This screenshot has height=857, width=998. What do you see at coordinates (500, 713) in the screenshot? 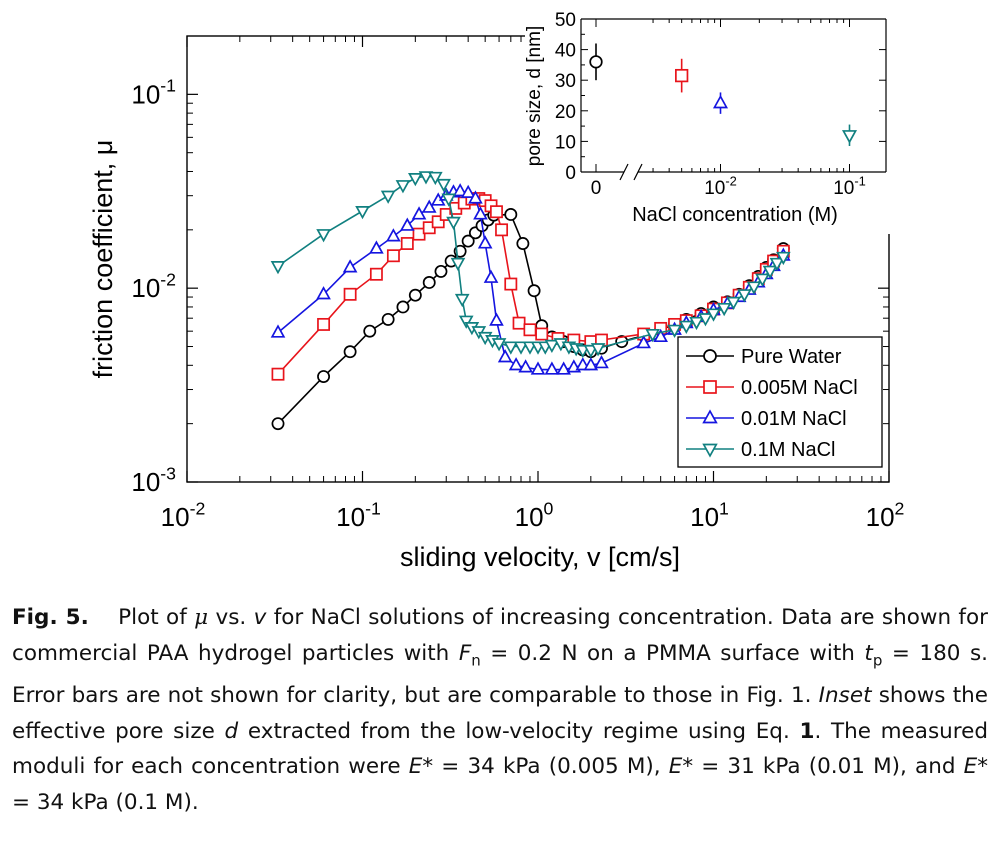
I see `caption-text: shows the effective pore size` at bounding box center [500, 713].